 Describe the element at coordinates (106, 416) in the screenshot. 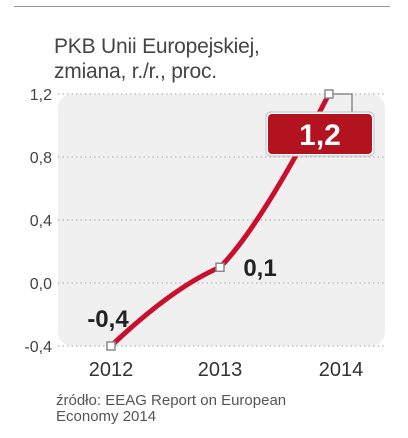

I see `source-line-2: Economy 2014` at that location.